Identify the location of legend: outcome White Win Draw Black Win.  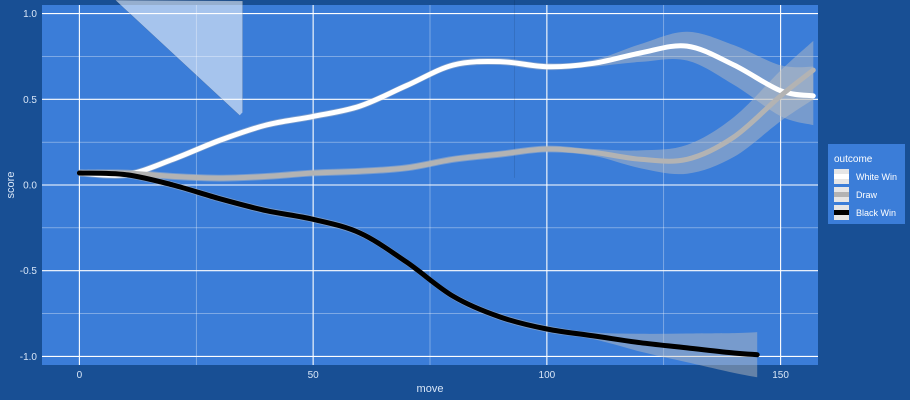
(866, 184).